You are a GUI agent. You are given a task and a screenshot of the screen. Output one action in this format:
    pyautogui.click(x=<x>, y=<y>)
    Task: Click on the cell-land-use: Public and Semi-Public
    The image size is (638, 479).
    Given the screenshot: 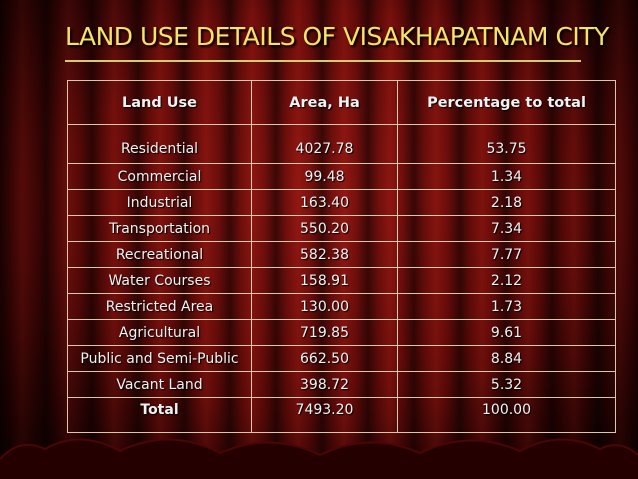 What is the action you would take?
    pyautogui.click(x=159, y=358)
    